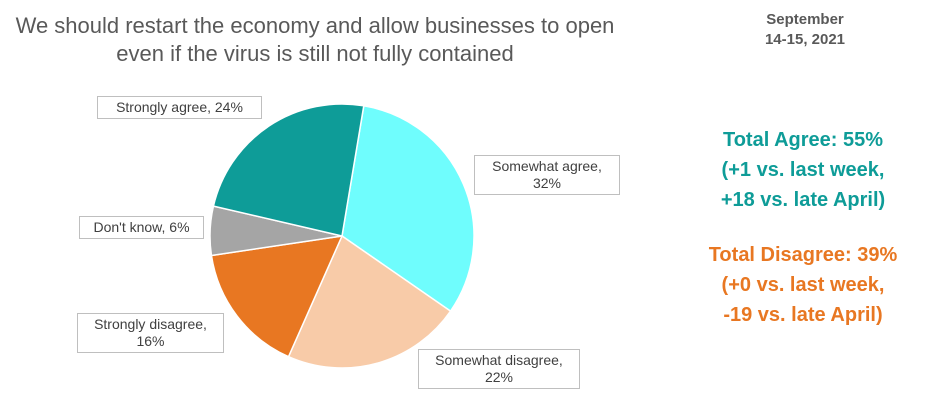  I want to click on data-label: Don't know, 6%, so click(141, 227).